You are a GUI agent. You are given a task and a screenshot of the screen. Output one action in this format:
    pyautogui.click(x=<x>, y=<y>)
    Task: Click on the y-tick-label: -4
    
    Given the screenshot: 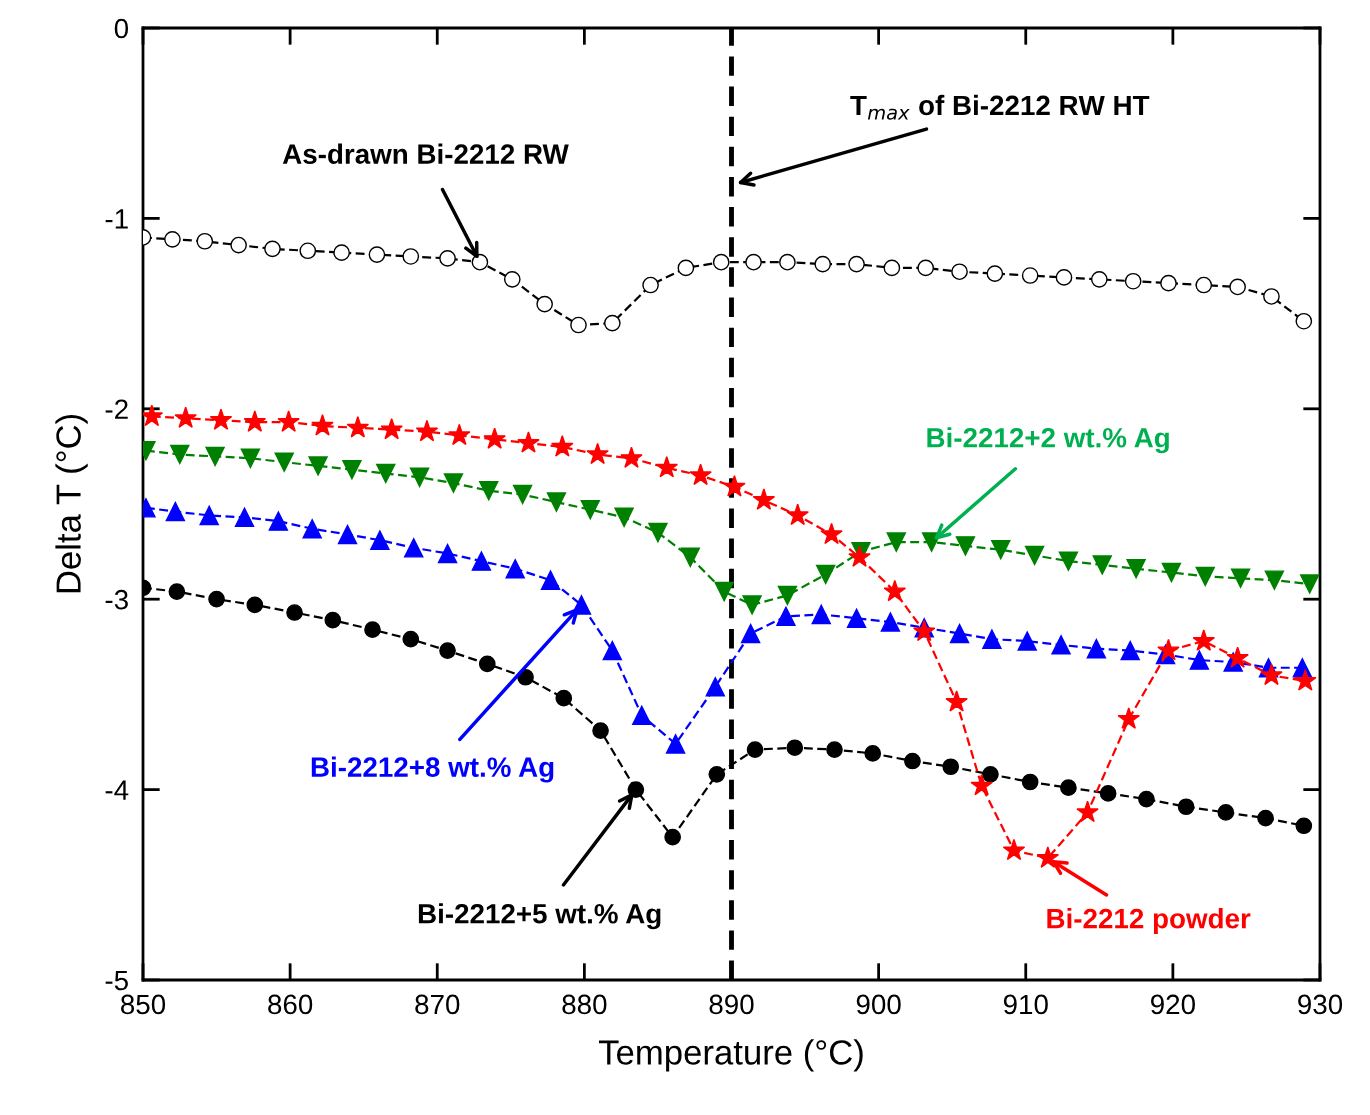 What is the action you would take?
    pyautogui.click(x=117, y=790)
    